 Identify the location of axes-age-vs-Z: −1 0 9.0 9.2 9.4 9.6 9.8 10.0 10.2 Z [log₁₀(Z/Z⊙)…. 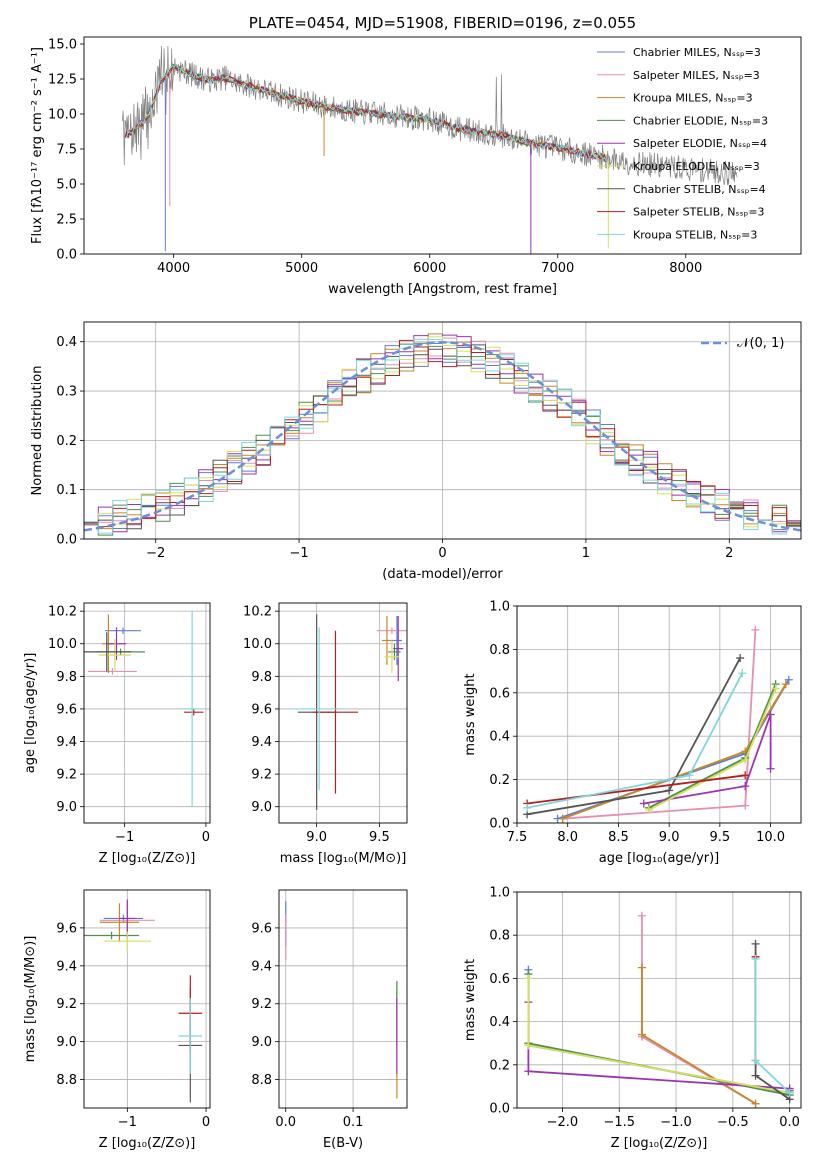
(117, 734).